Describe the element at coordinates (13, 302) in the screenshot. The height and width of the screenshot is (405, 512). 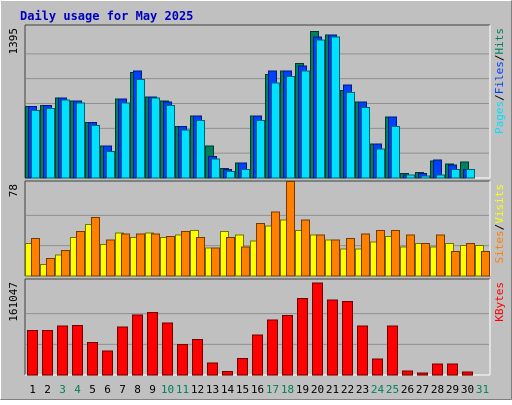
I see `y-max-label: 161047` at that location.